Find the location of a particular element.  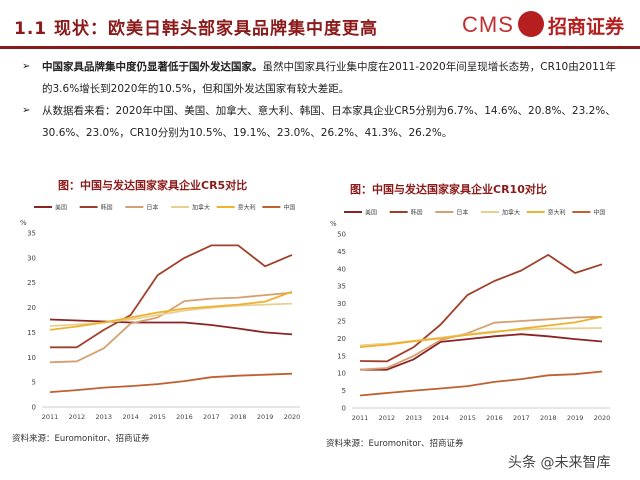

logo-mark-icon is located at coordinates (531, 24).